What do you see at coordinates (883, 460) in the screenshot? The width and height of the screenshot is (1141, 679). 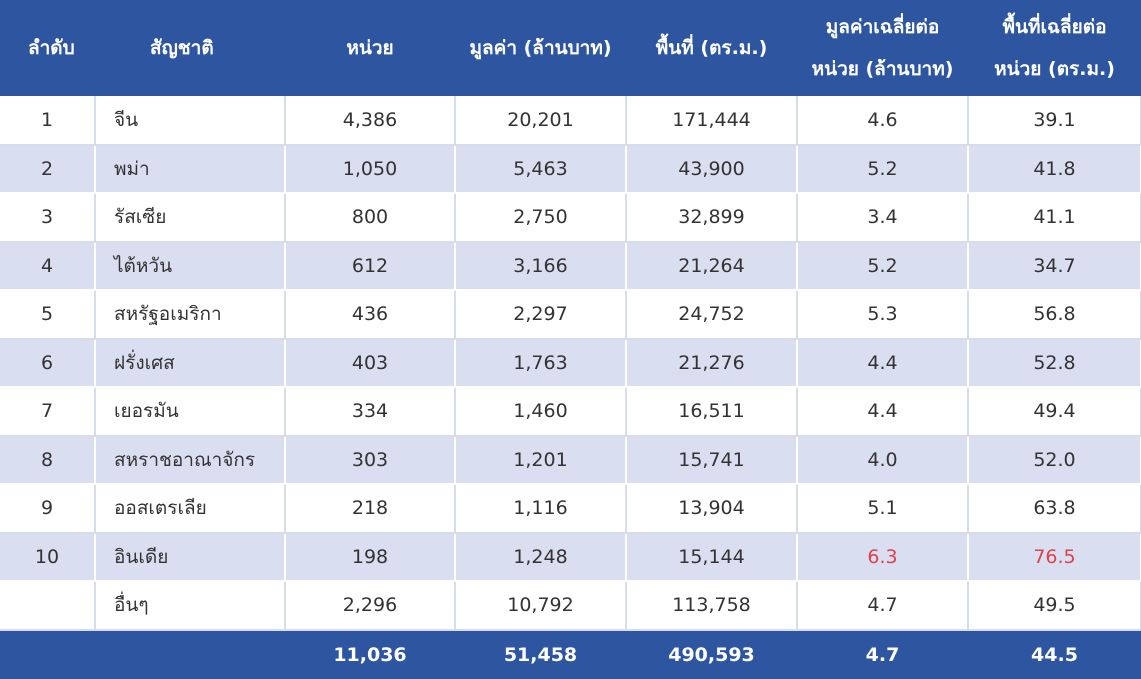 I see `avg-value-cell: 4.0` at bounding box center [883, 460].